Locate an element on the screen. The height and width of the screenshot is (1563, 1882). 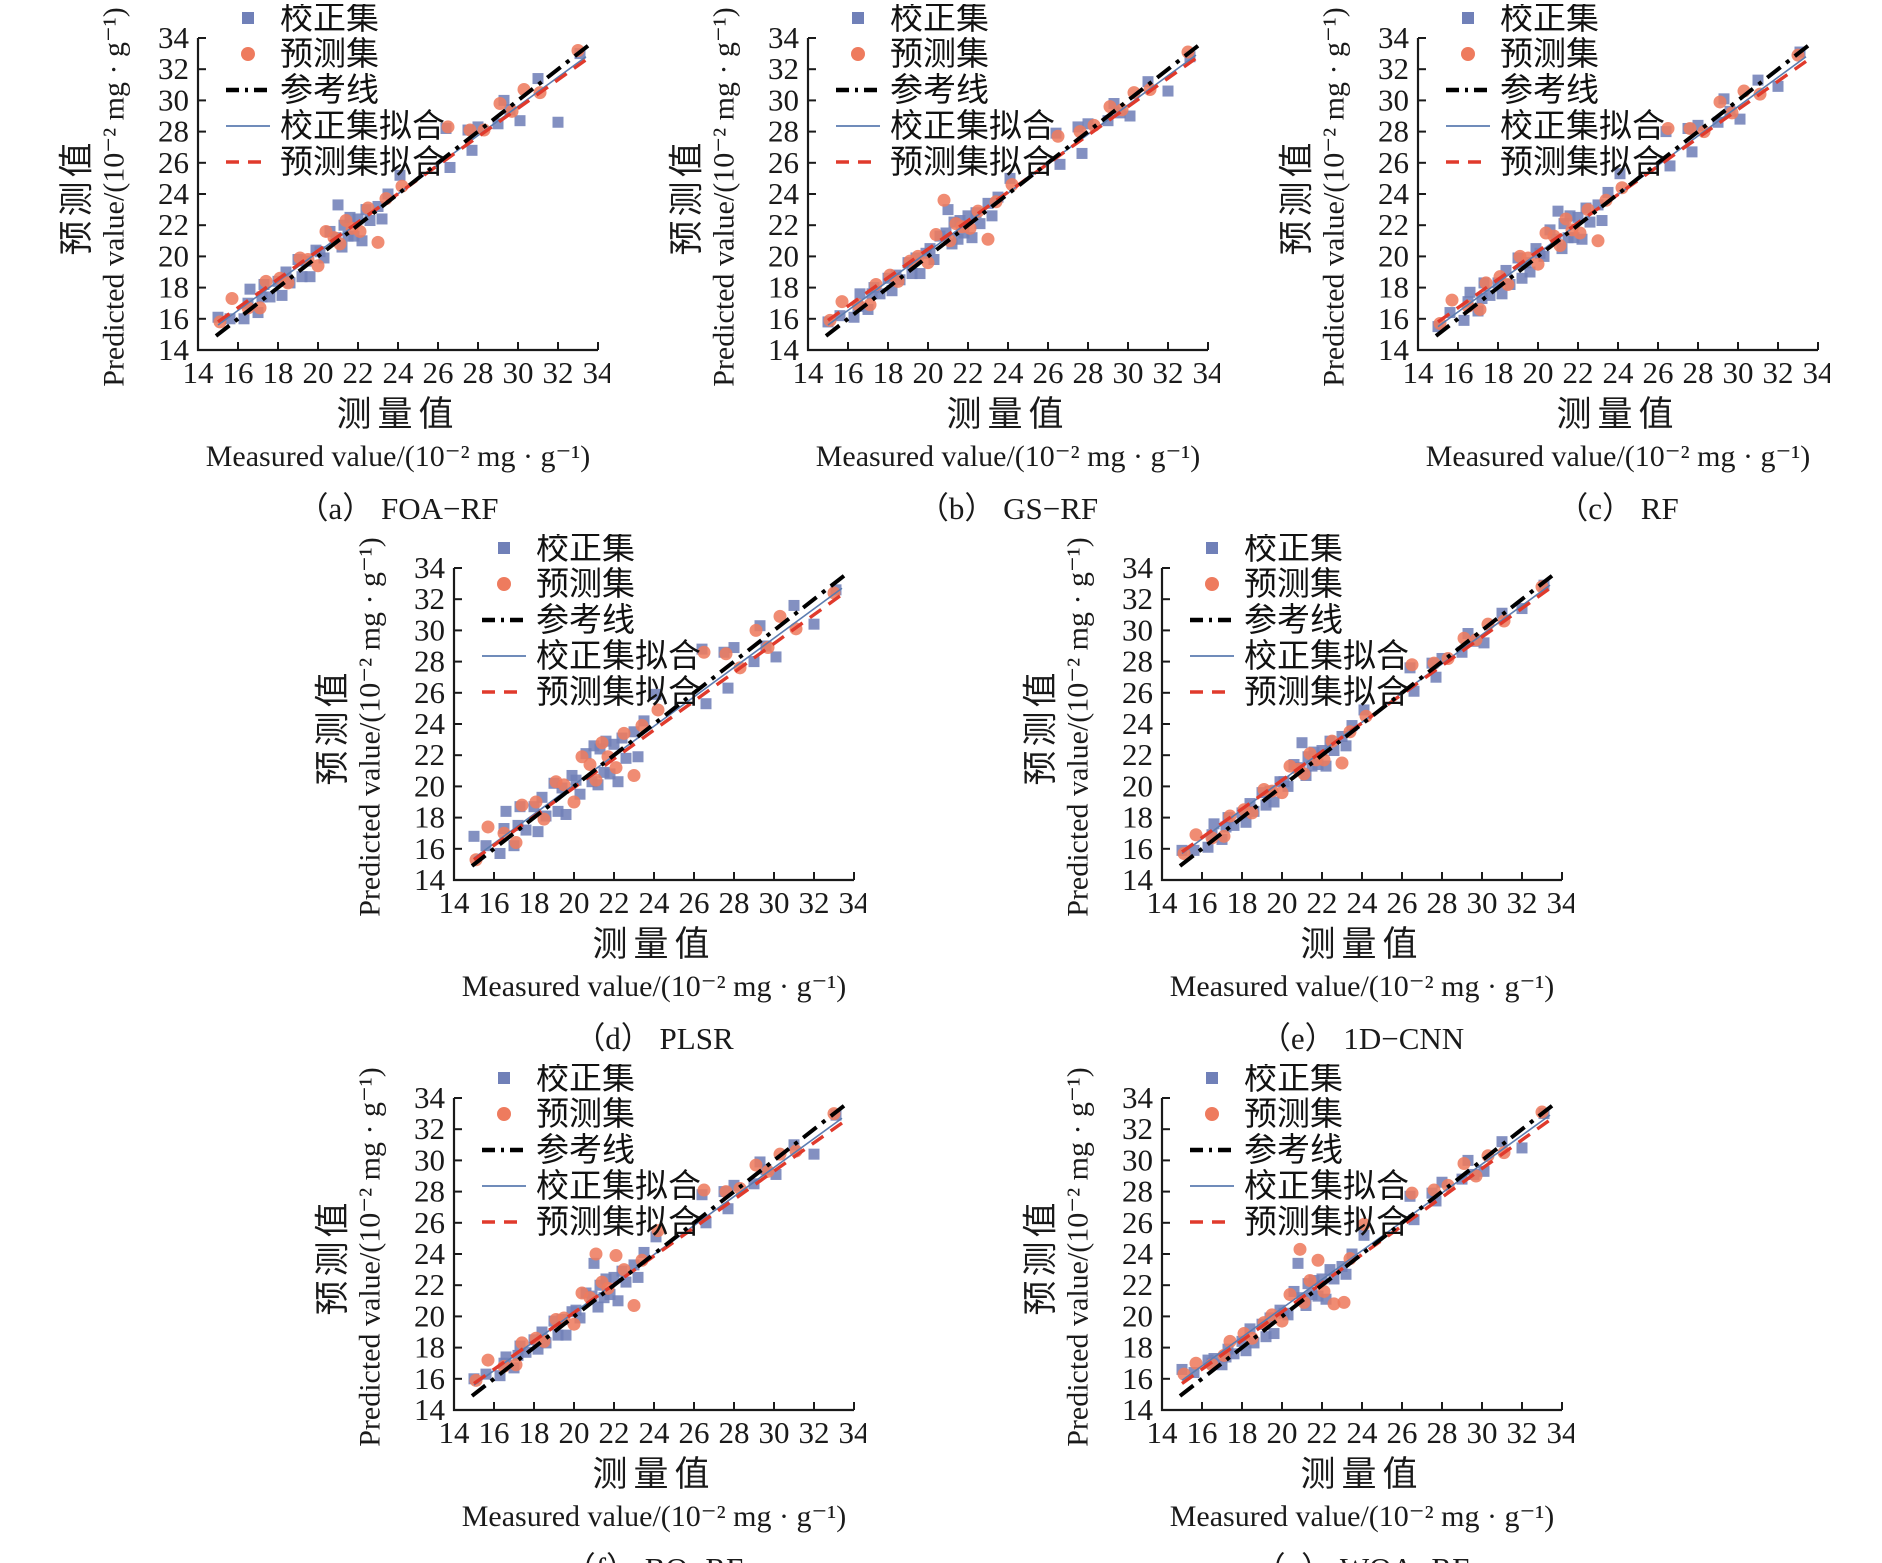
y-tick-label: 26 is located at coordinates (1137, 1222).